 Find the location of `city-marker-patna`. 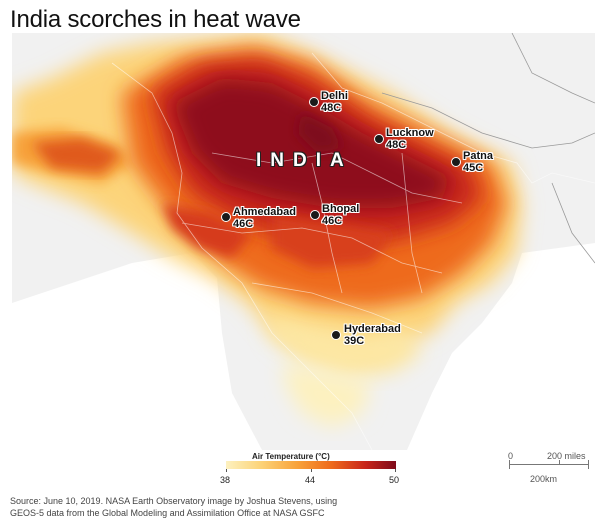

city-marker-patna is located at coordinates (456, 162).